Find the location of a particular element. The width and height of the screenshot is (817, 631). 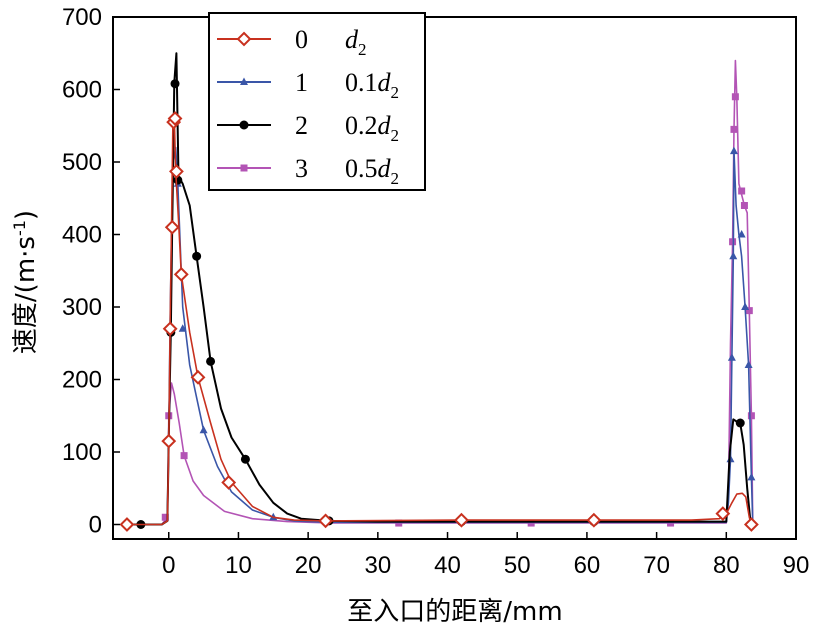

x-axis: 0 10 20 30 40 50 60 70 80 90 is located at coordinates (485, 555).